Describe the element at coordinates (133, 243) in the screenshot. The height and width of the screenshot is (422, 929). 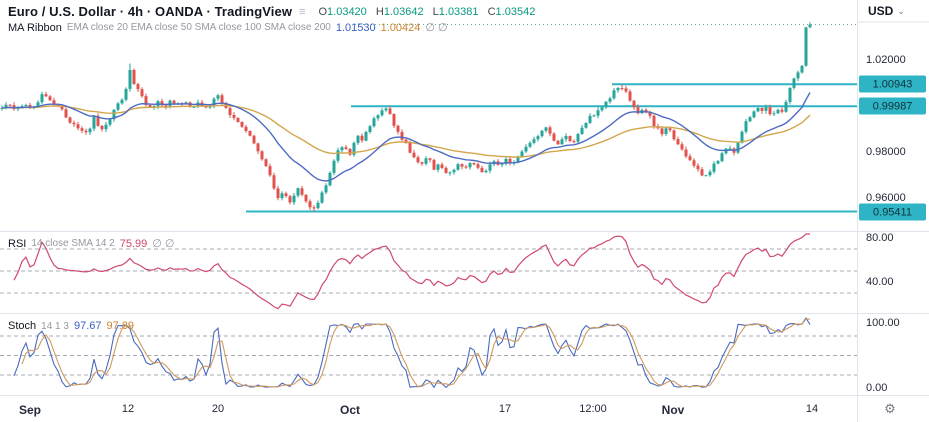
I see `rsi-value: 75.99` at that location.